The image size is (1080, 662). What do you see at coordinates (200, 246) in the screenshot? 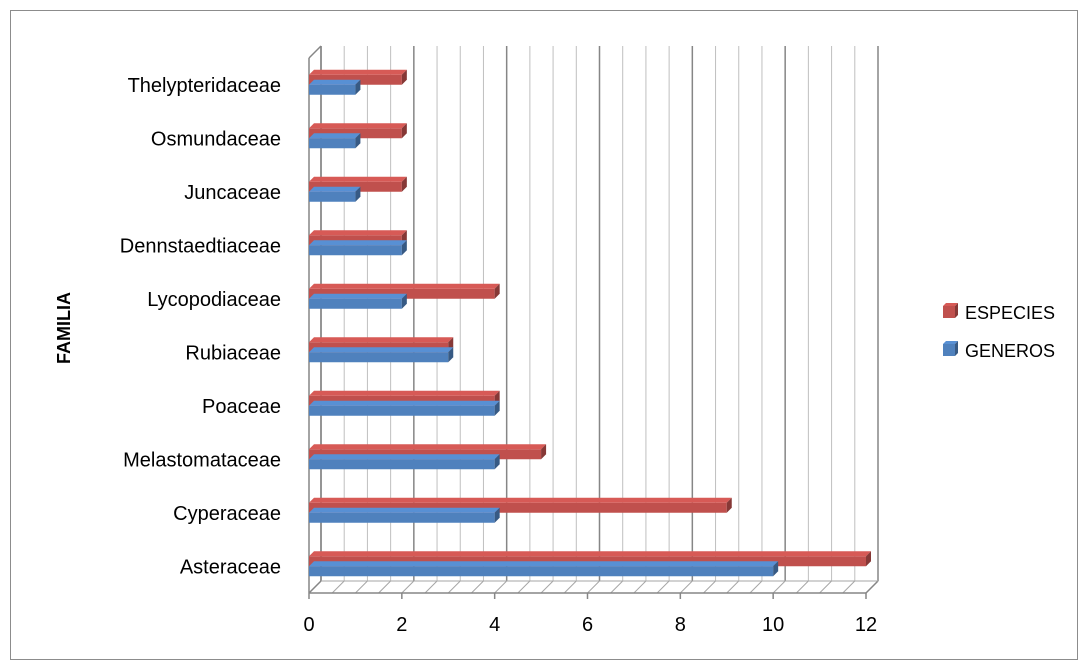
I see `y-tick-label: Dennstaedtiaceae` at bounding box center [200, 246].